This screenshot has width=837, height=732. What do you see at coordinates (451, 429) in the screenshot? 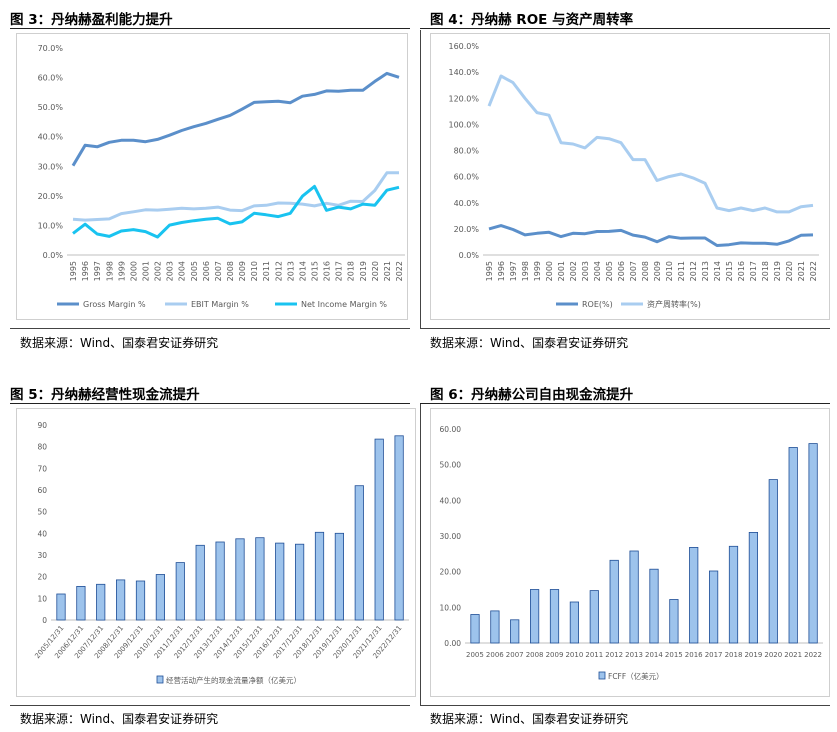
I see `y-tick-label: 60.00` at bounding box center [451, 429].